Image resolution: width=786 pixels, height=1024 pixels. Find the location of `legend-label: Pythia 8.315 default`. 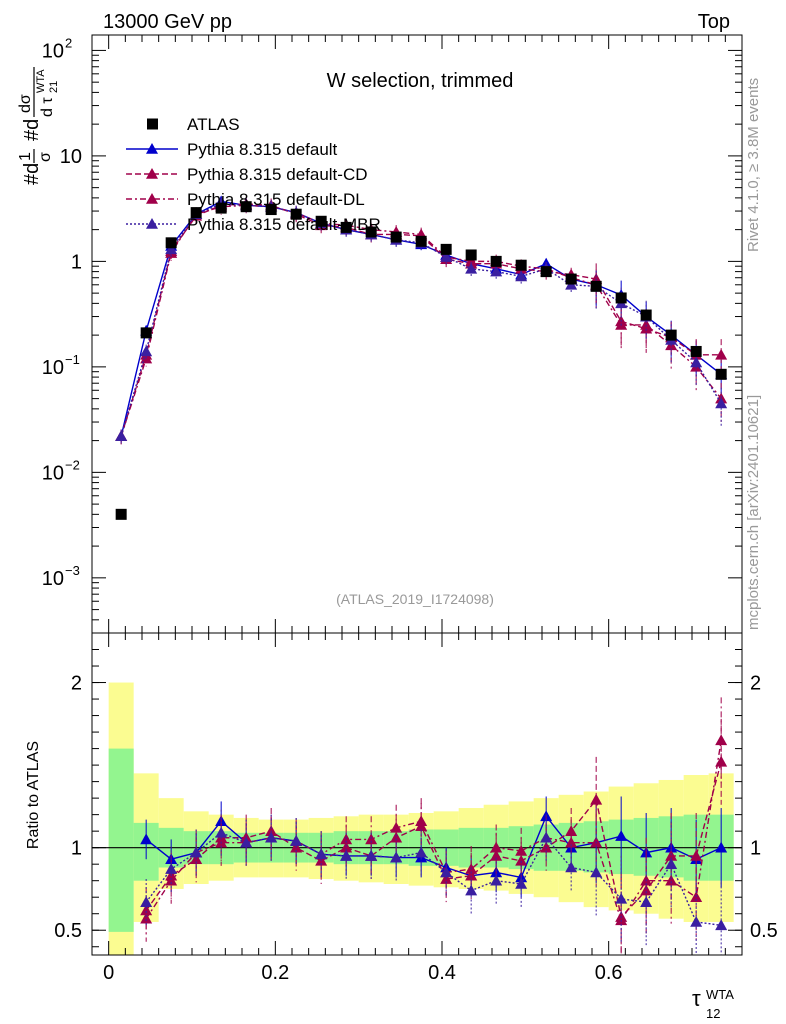

legend-label: Pythia 8.315 default is located at coordinates (262, 149).